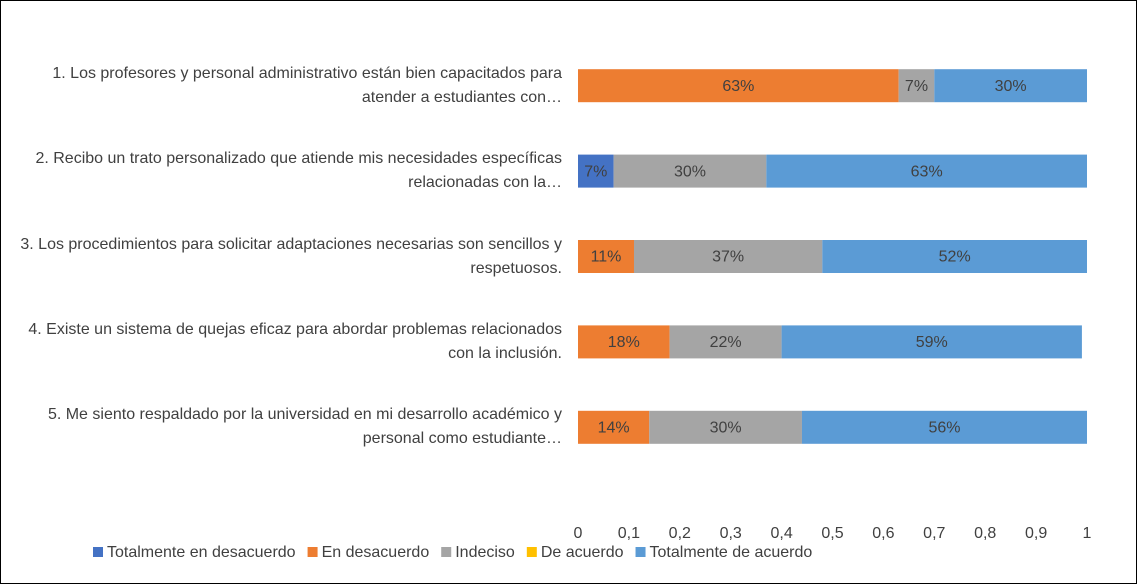 The height and width of the screenshot is (584, 1137). Describe the element at coordinates (832, 533) in the screenshot. I see `x-tick-label: 0,5` at that location.